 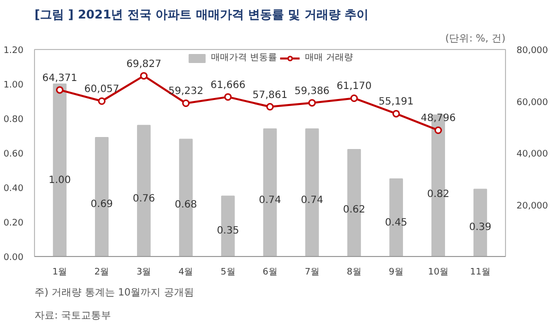 What do you see at coordinates (102, 273) in the screenshot?
I see `x-tick-label: 2월` at bounding box center [102, 273].